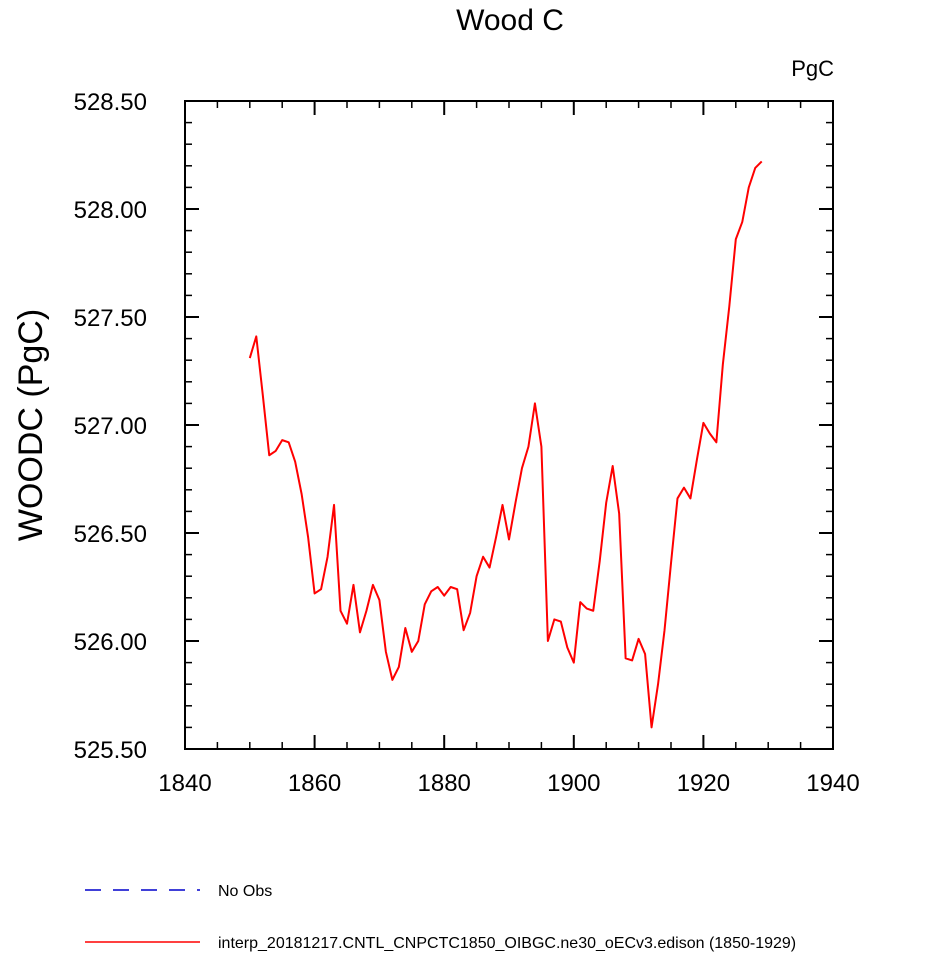  I want to click on x-tick-label: 1880, so click(444, 783).